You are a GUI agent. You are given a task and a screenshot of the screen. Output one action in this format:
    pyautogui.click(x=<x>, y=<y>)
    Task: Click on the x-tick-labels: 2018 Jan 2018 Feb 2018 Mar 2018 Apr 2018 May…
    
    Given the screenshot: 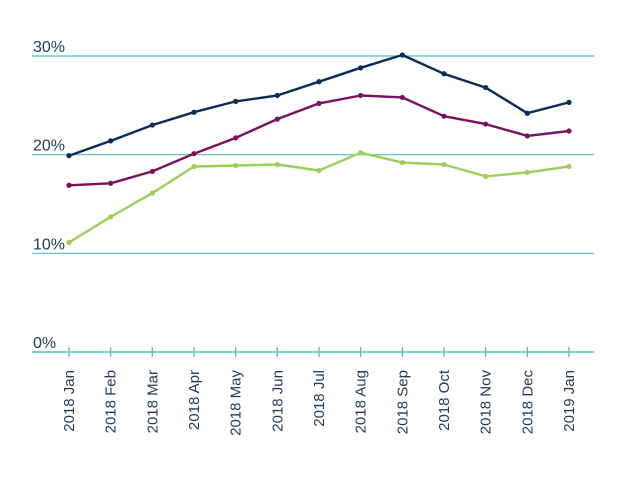 What is the action you would take?
    pyautogui.click(x=319, y=402)
    